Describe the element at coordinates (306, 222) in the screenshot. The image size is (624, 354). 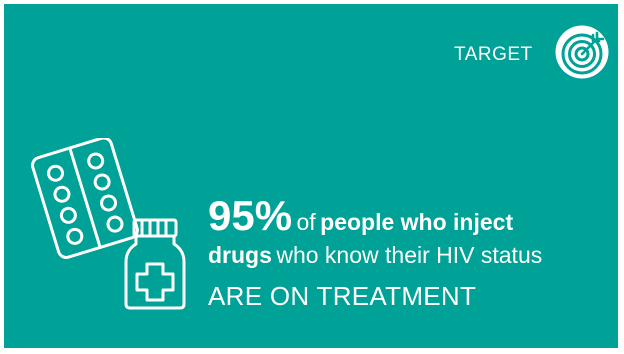
I see `of-text: of` at that location.